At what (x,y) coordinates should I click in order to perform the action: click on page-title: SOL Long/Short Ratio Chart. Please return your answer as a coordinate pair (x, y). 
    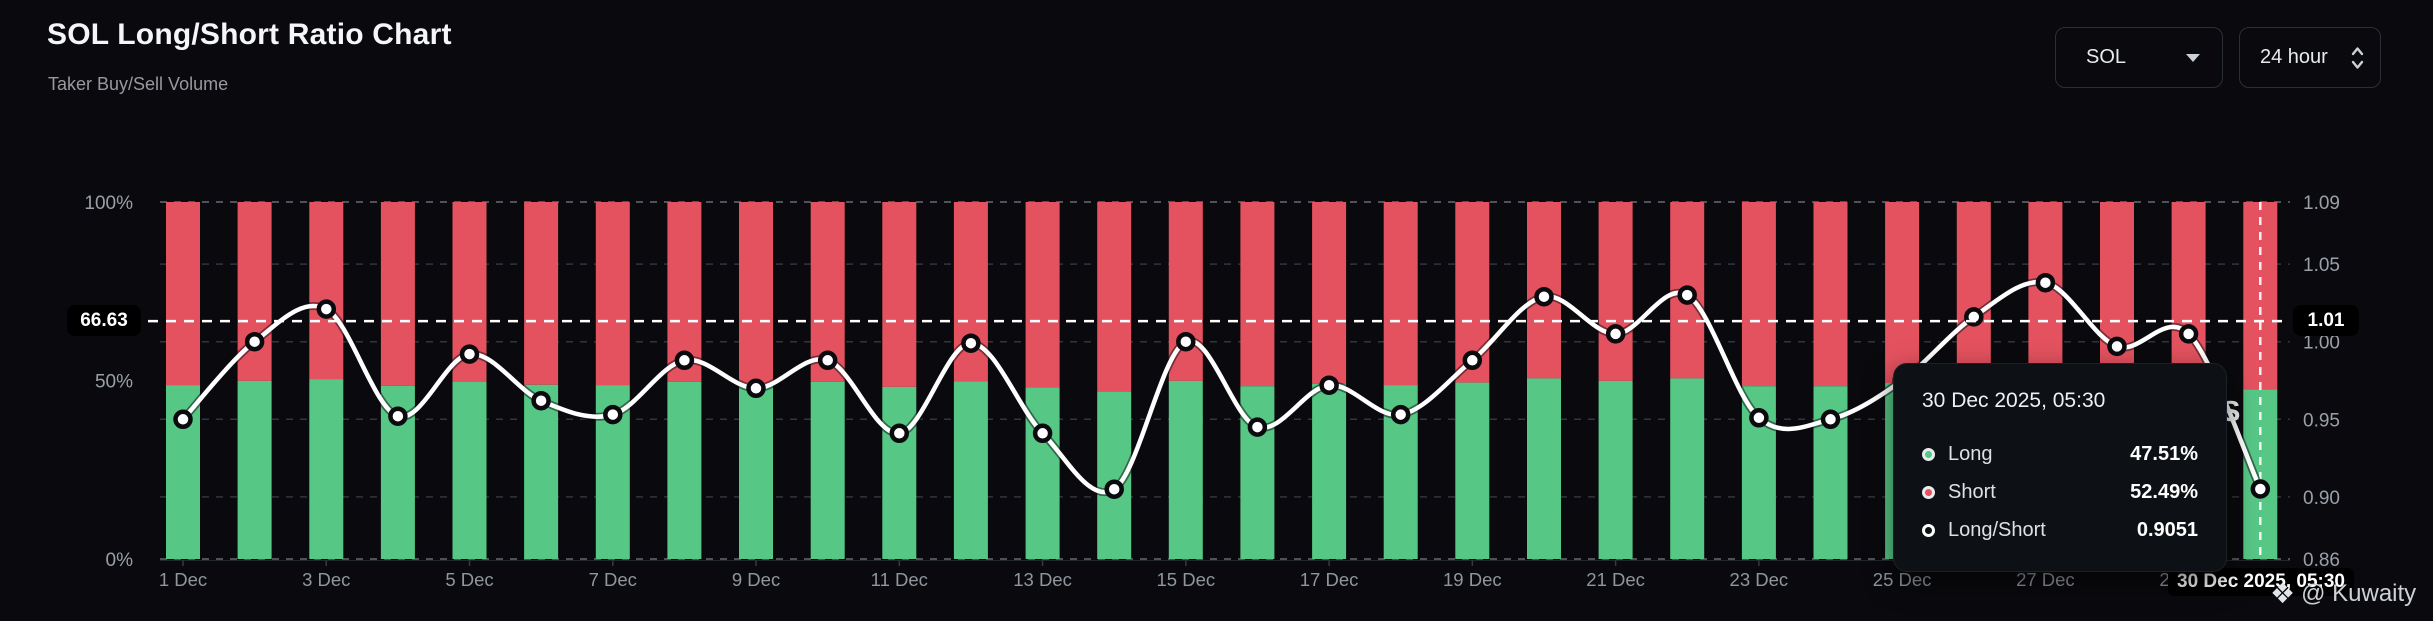
    Looking at the image, I should click on (249, 34).